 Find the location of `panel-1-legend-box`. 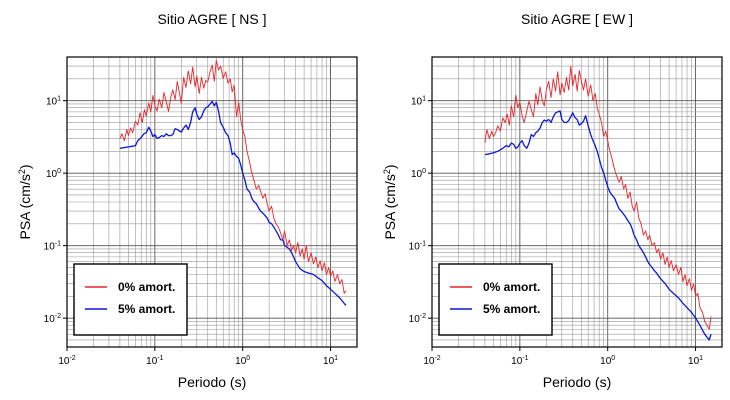

panel-1-legend-box is located at coordinates (130, 299).